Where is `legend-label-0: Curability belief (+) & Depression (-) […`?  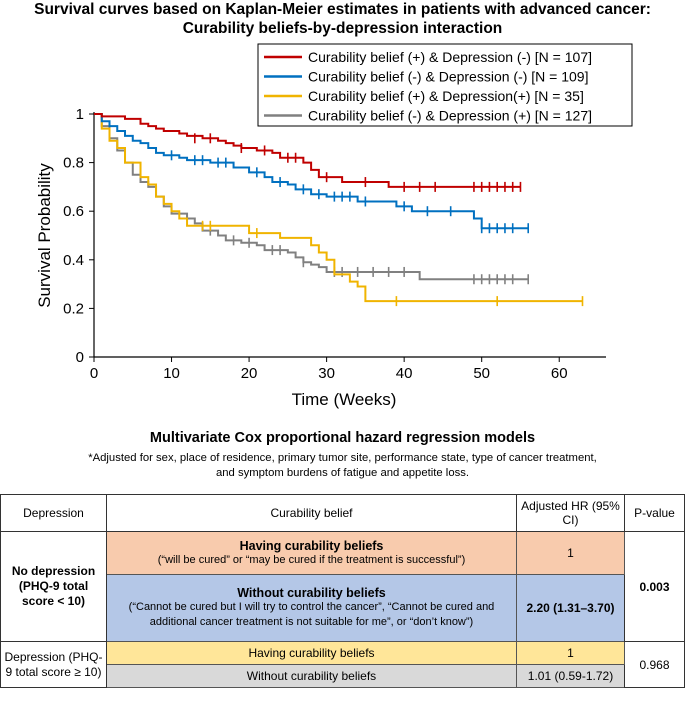 legend-label-0: Curability belief (+) & Depression (-) [… is located at coordinates (450, 57).